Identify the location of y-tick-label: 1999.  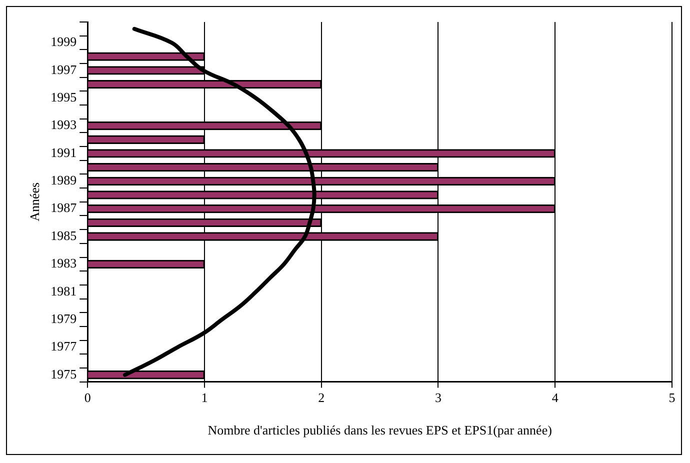
(63, 42).